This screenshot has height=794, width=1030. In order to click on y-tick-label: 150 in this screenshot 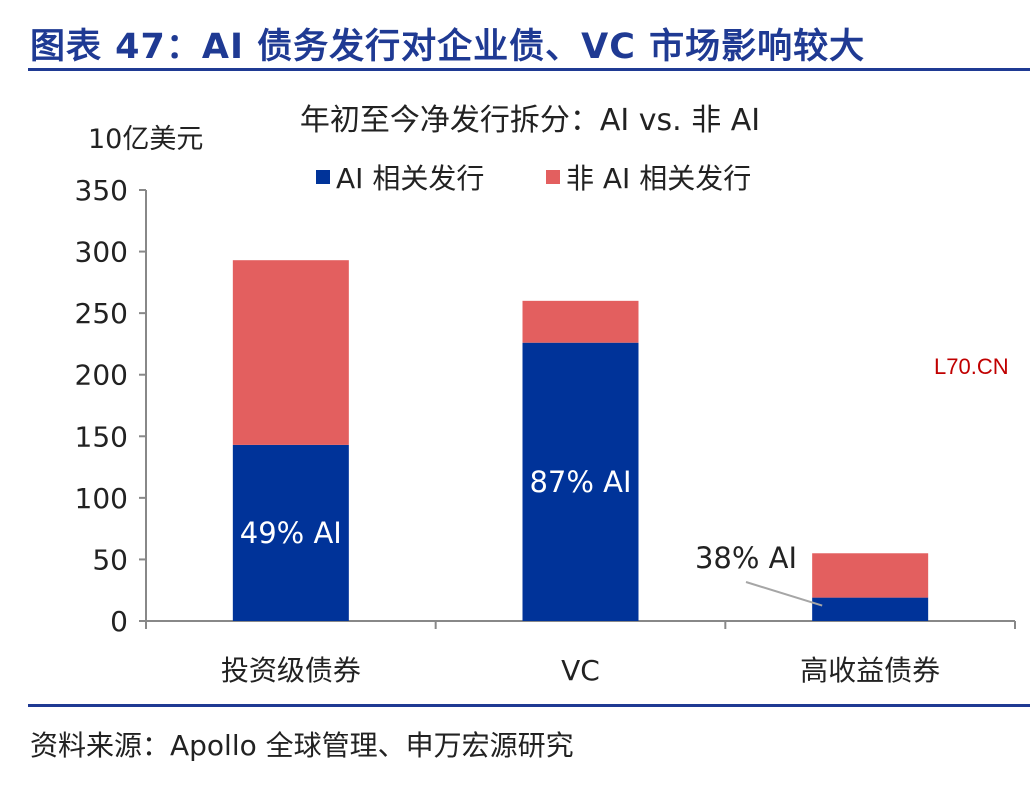, I will do `click(101, 436)`.